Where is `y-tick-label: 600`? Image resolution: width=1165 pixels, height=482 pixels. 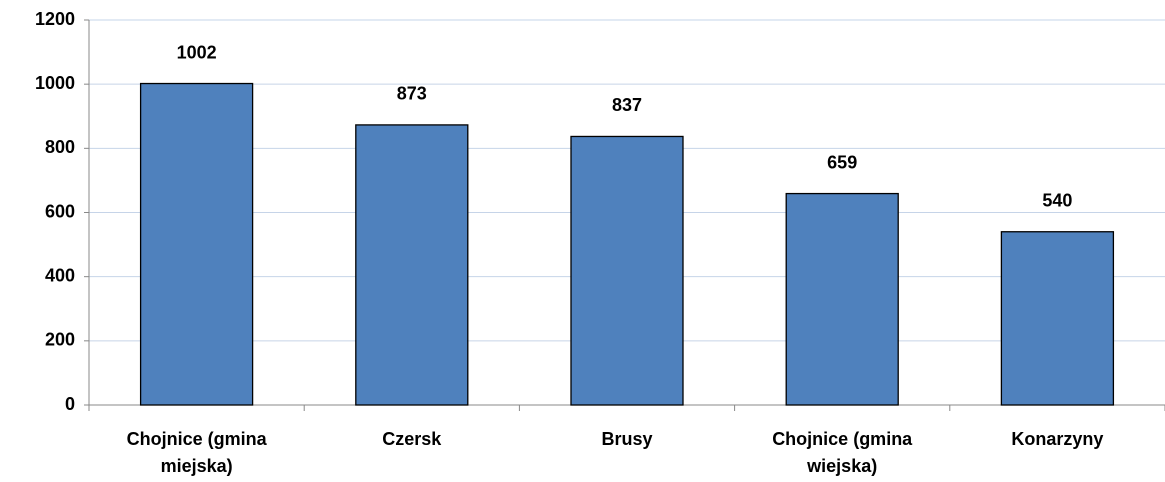
y-tick-label: 600 is located at coordinates (60, 211).